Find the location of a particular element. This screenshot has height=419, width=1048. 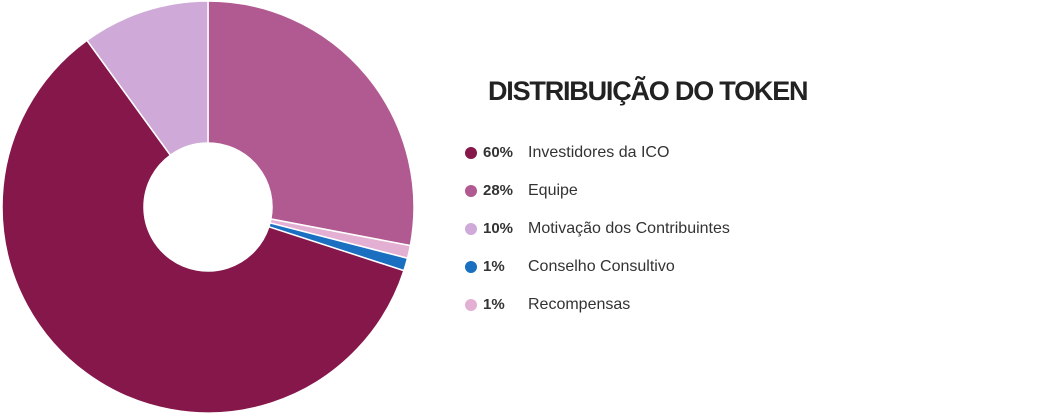

legend-label: Equipe is located at coordinates (553, 190).